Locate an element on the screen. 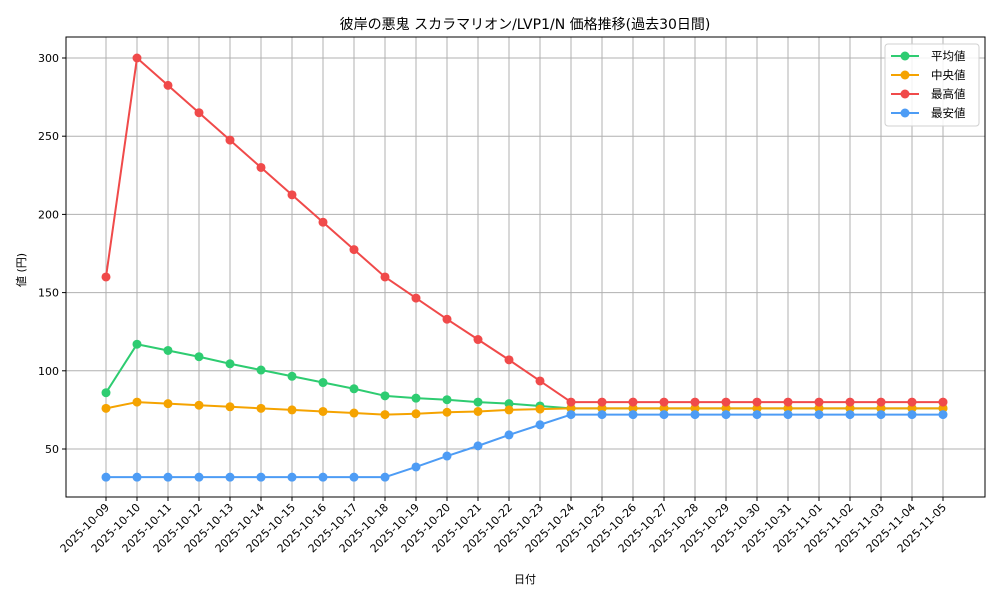 The image size is (1000, 604). legend-item: 最高値 is located at coordinates (928, 94).